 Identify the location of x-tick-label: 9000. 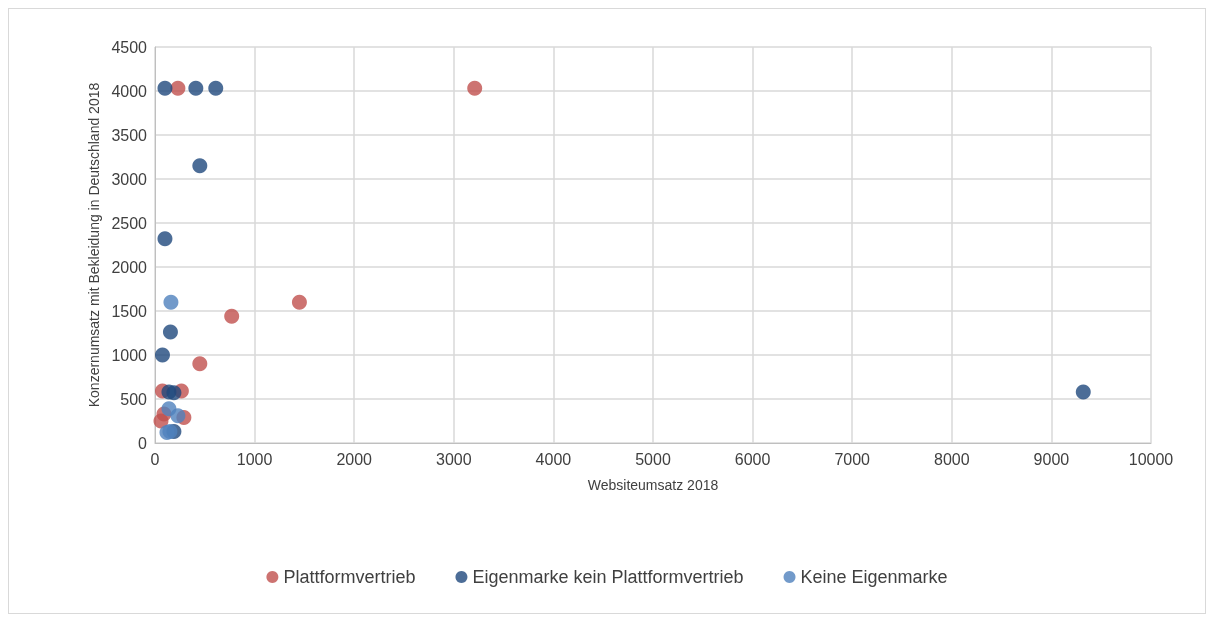
(1051, 459).